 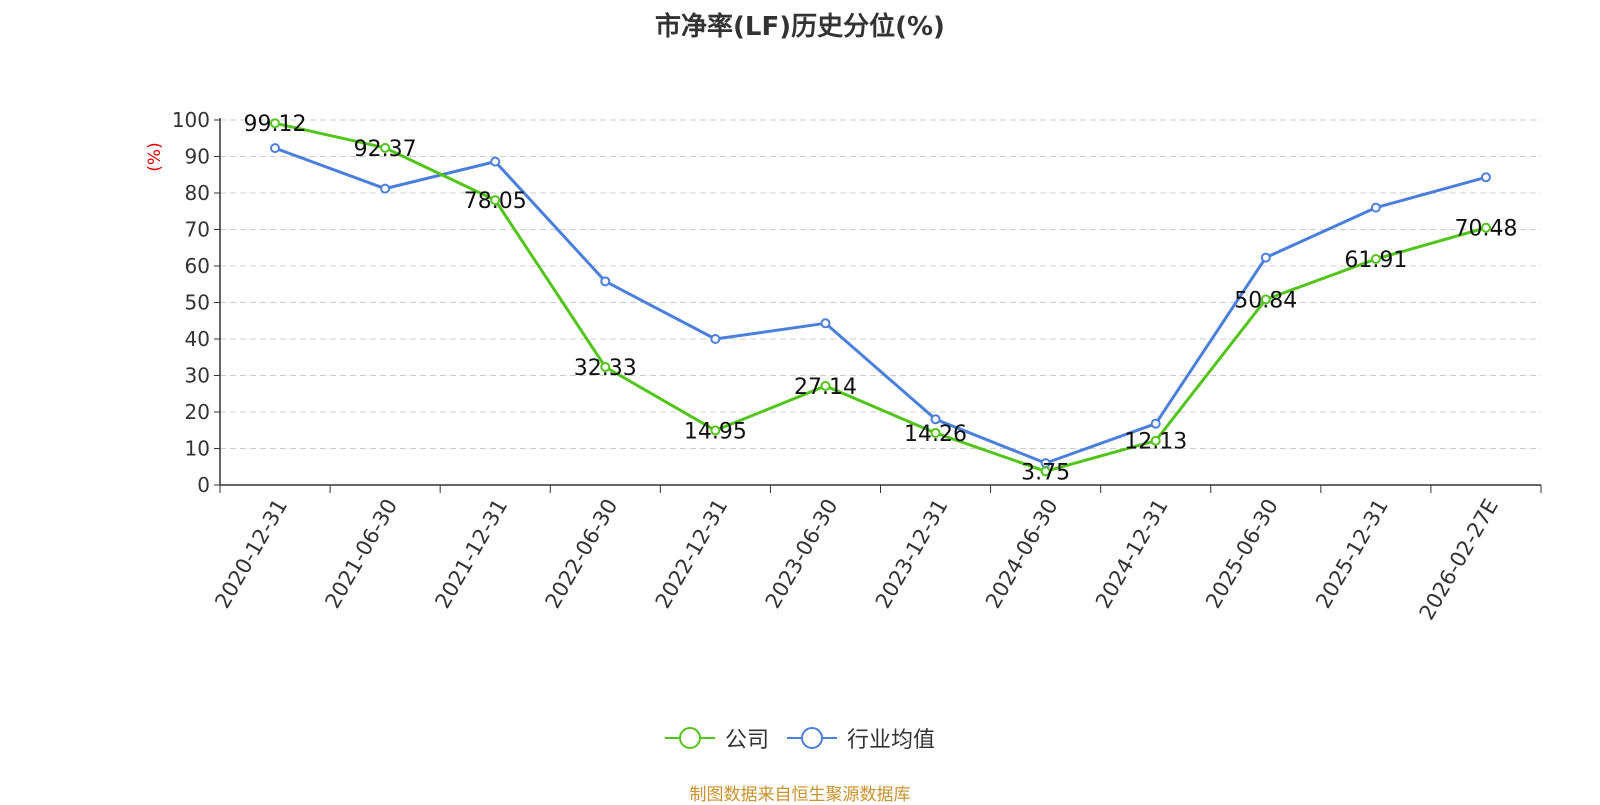 What do you see at coordinates (912, 554) in the screenshot?
I see `x-tick-label: 2023-12-31` at bounding box center [912, 554].